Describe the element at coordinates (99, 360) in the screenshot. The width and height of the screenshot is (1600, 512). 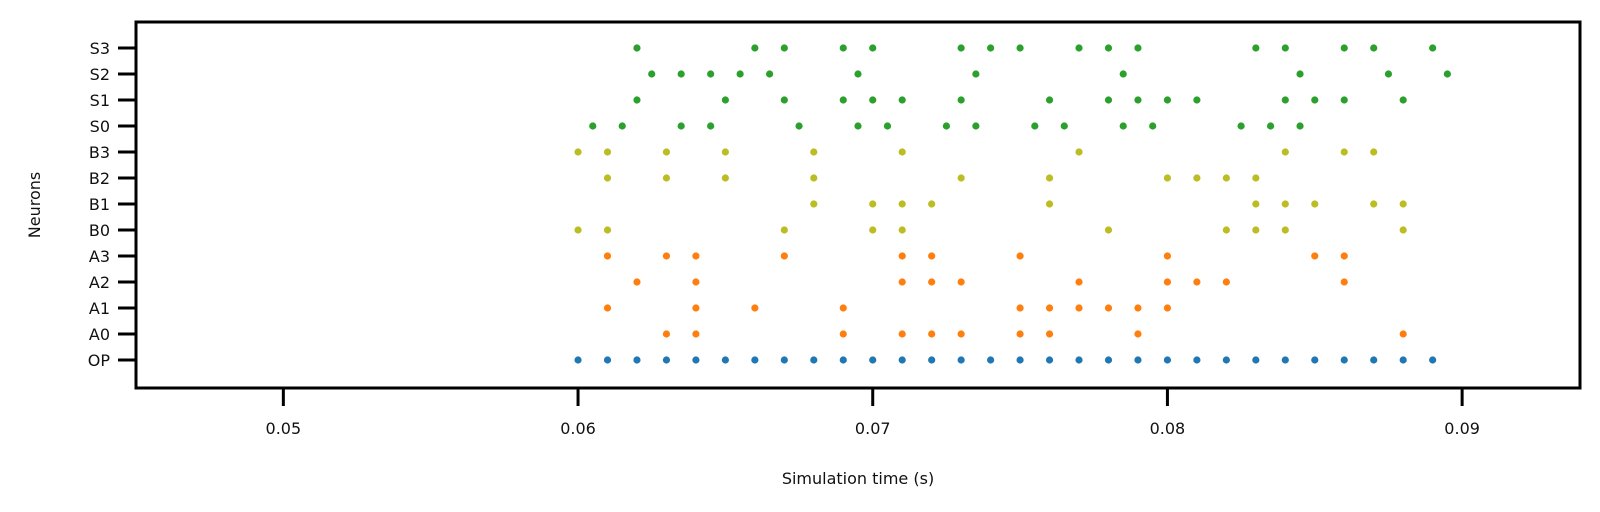
I see `y-tick-label: OP` at that location.